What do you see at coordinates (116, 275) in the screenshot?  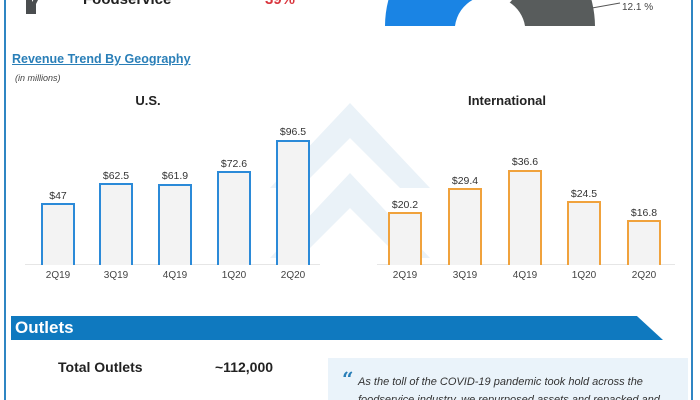 I see `us-xtick: 3Q19` at bounding box center [116, 275].